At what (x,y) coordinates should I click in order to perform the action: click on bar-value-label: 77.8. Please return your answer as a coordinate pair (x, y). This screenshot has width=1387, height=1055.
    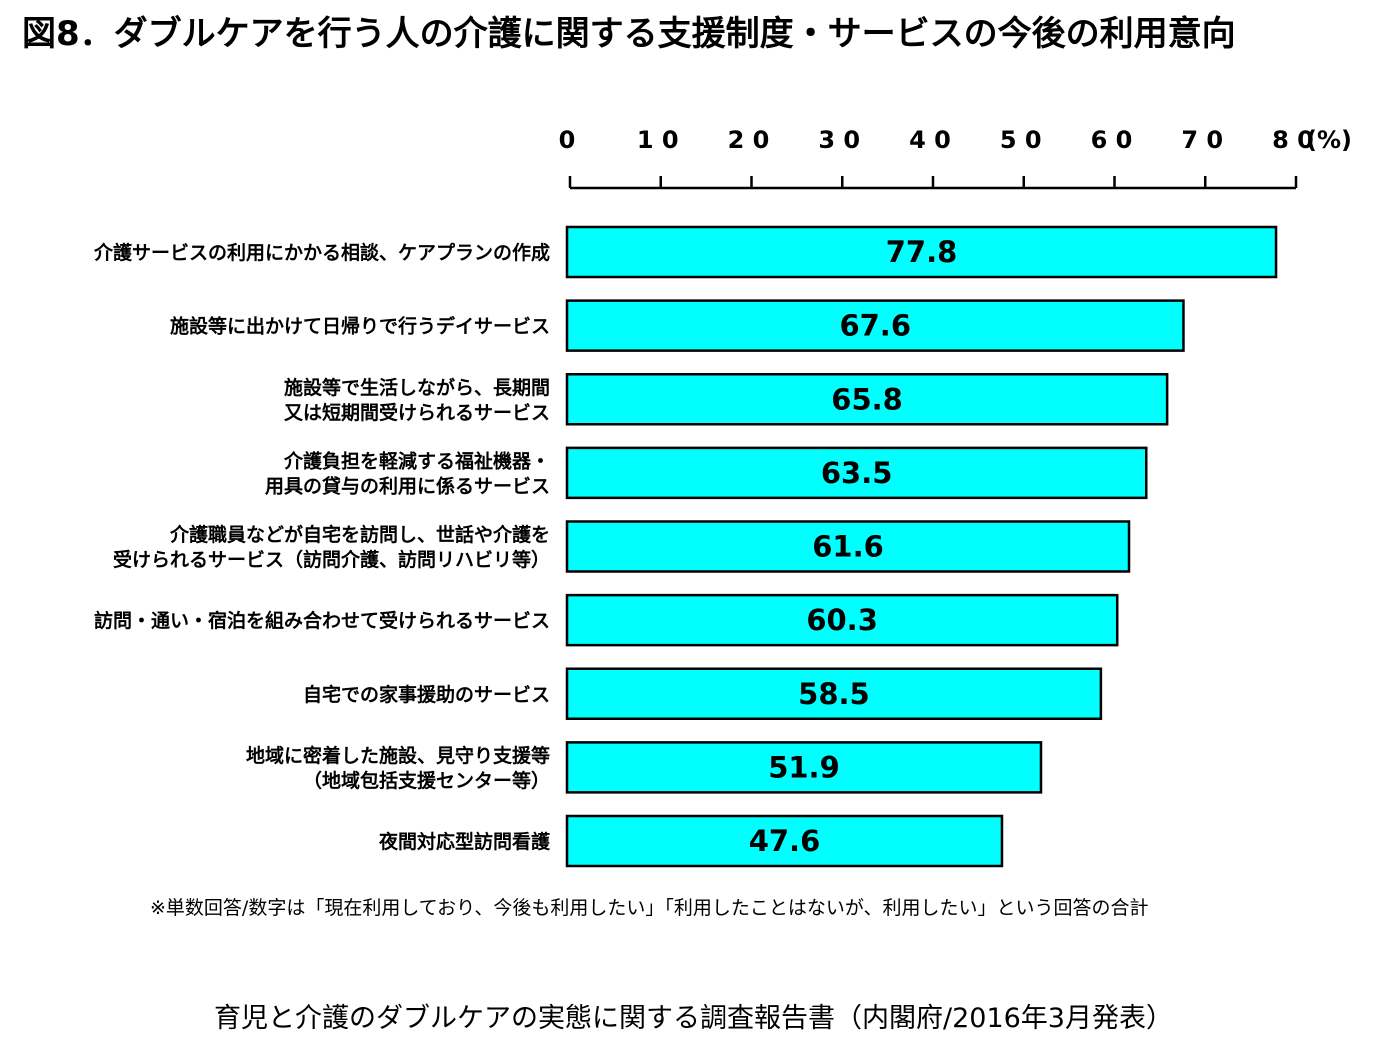
    Looking at the image, I should click on (922, 252).